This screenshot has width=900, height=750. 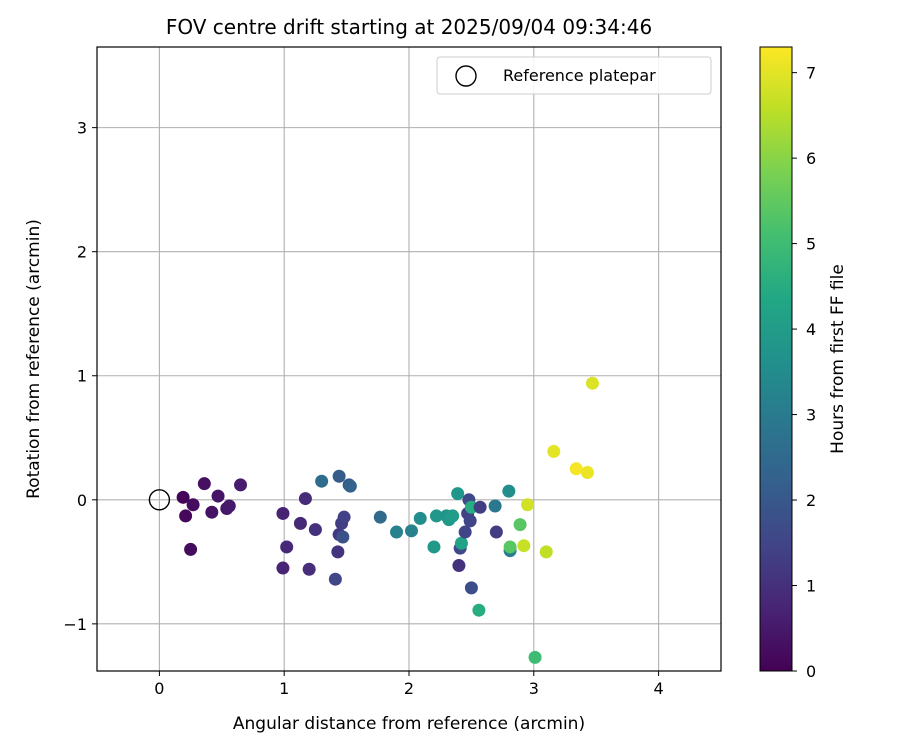 What do you see at coordinates (409, 688) in the screenshot?
I see `x-tick-label: 2` at bounding box center [409, 688].